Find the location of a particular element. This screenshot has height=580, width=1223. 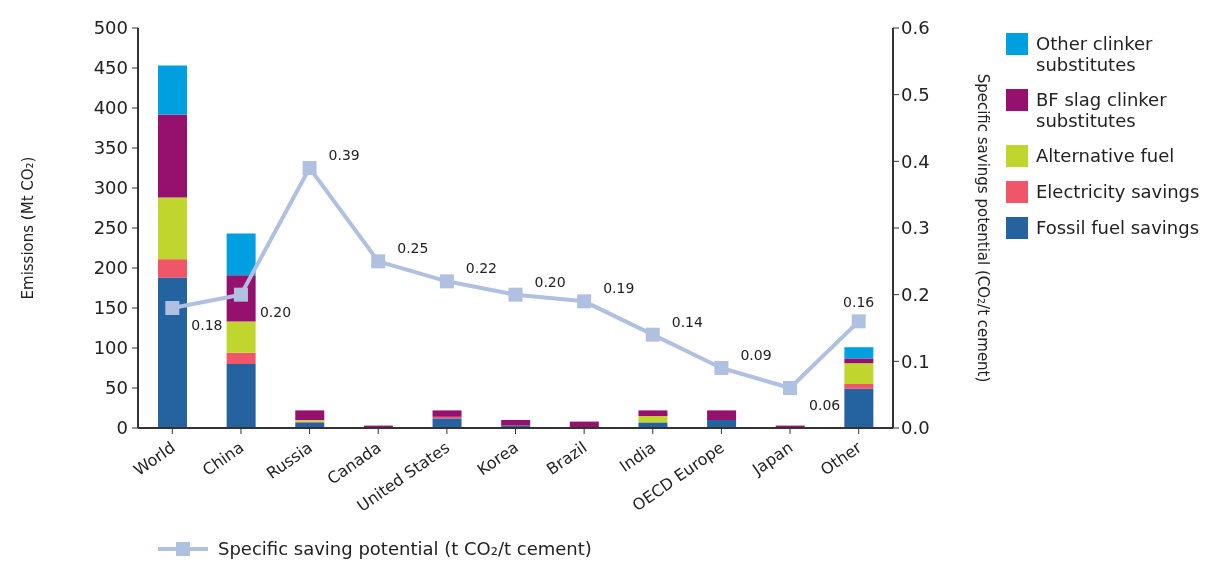

y-tick-label: 200 is located at coordinates (110, 267).